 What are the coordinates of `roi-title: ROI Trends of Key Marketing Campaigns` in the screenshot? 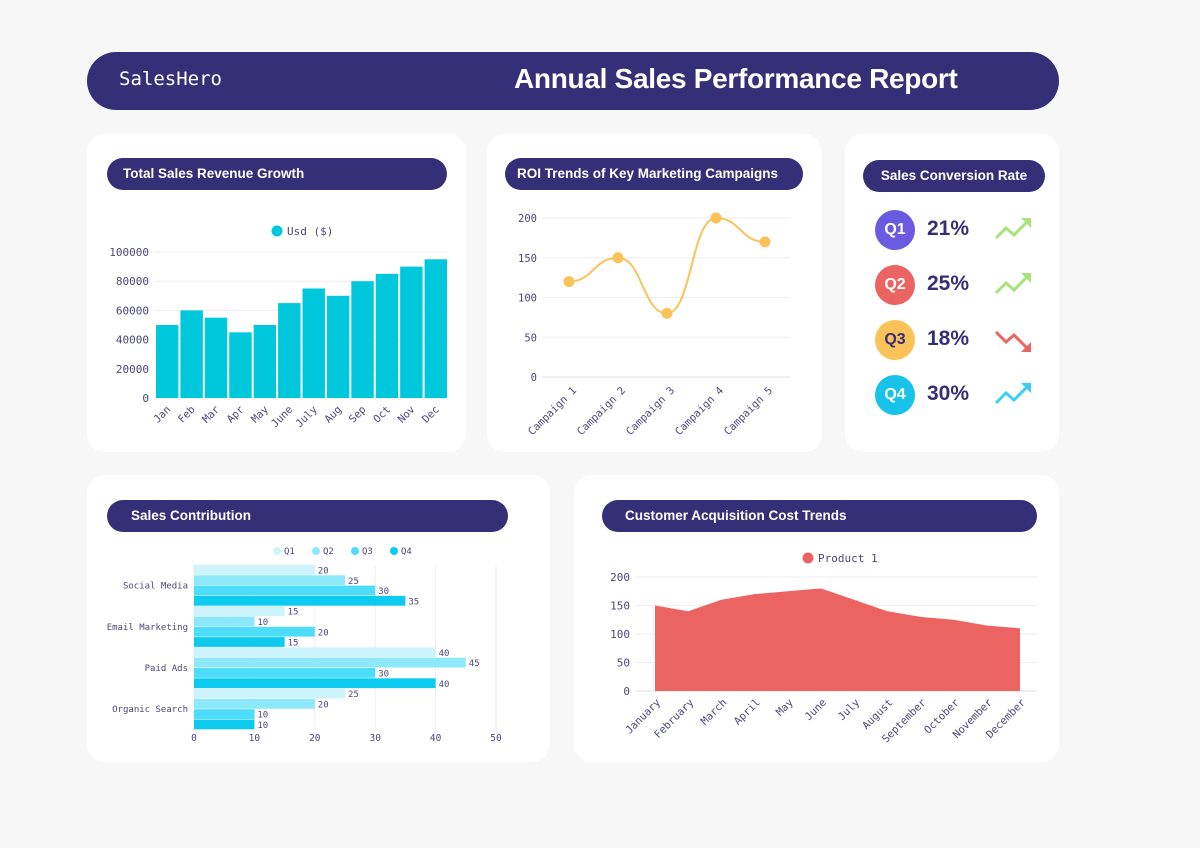 It's located at (654, 174).